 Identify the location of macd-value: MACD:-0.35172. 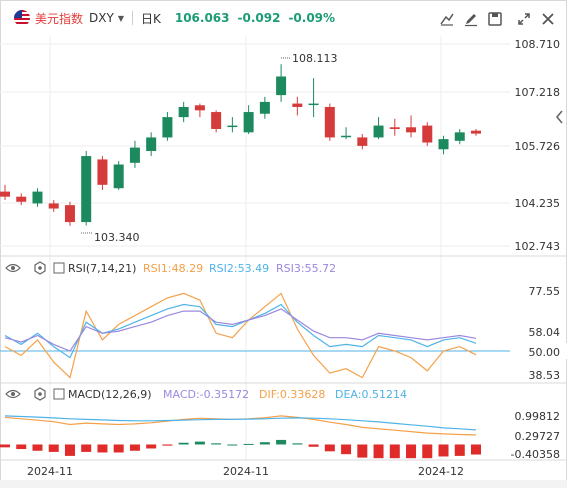
(206, 394).